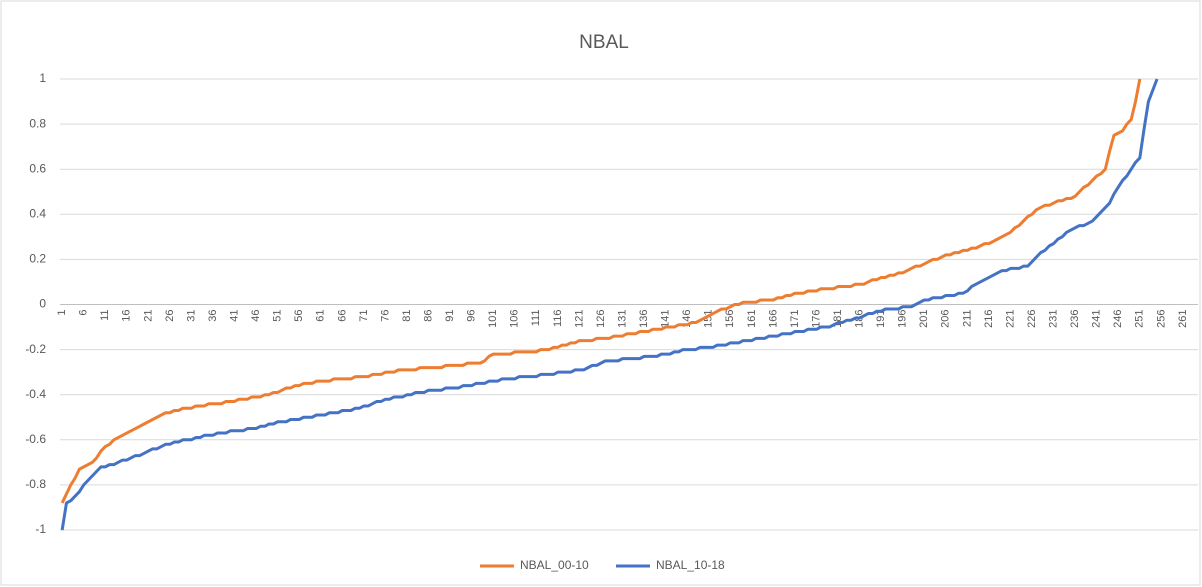 Image resolution: width=1202 pixels, height=587 pixels. What do you see at coordinates (148, 316) in the screenshot?
I see `x-tick-label: 21` at bounding box center [148, 316].